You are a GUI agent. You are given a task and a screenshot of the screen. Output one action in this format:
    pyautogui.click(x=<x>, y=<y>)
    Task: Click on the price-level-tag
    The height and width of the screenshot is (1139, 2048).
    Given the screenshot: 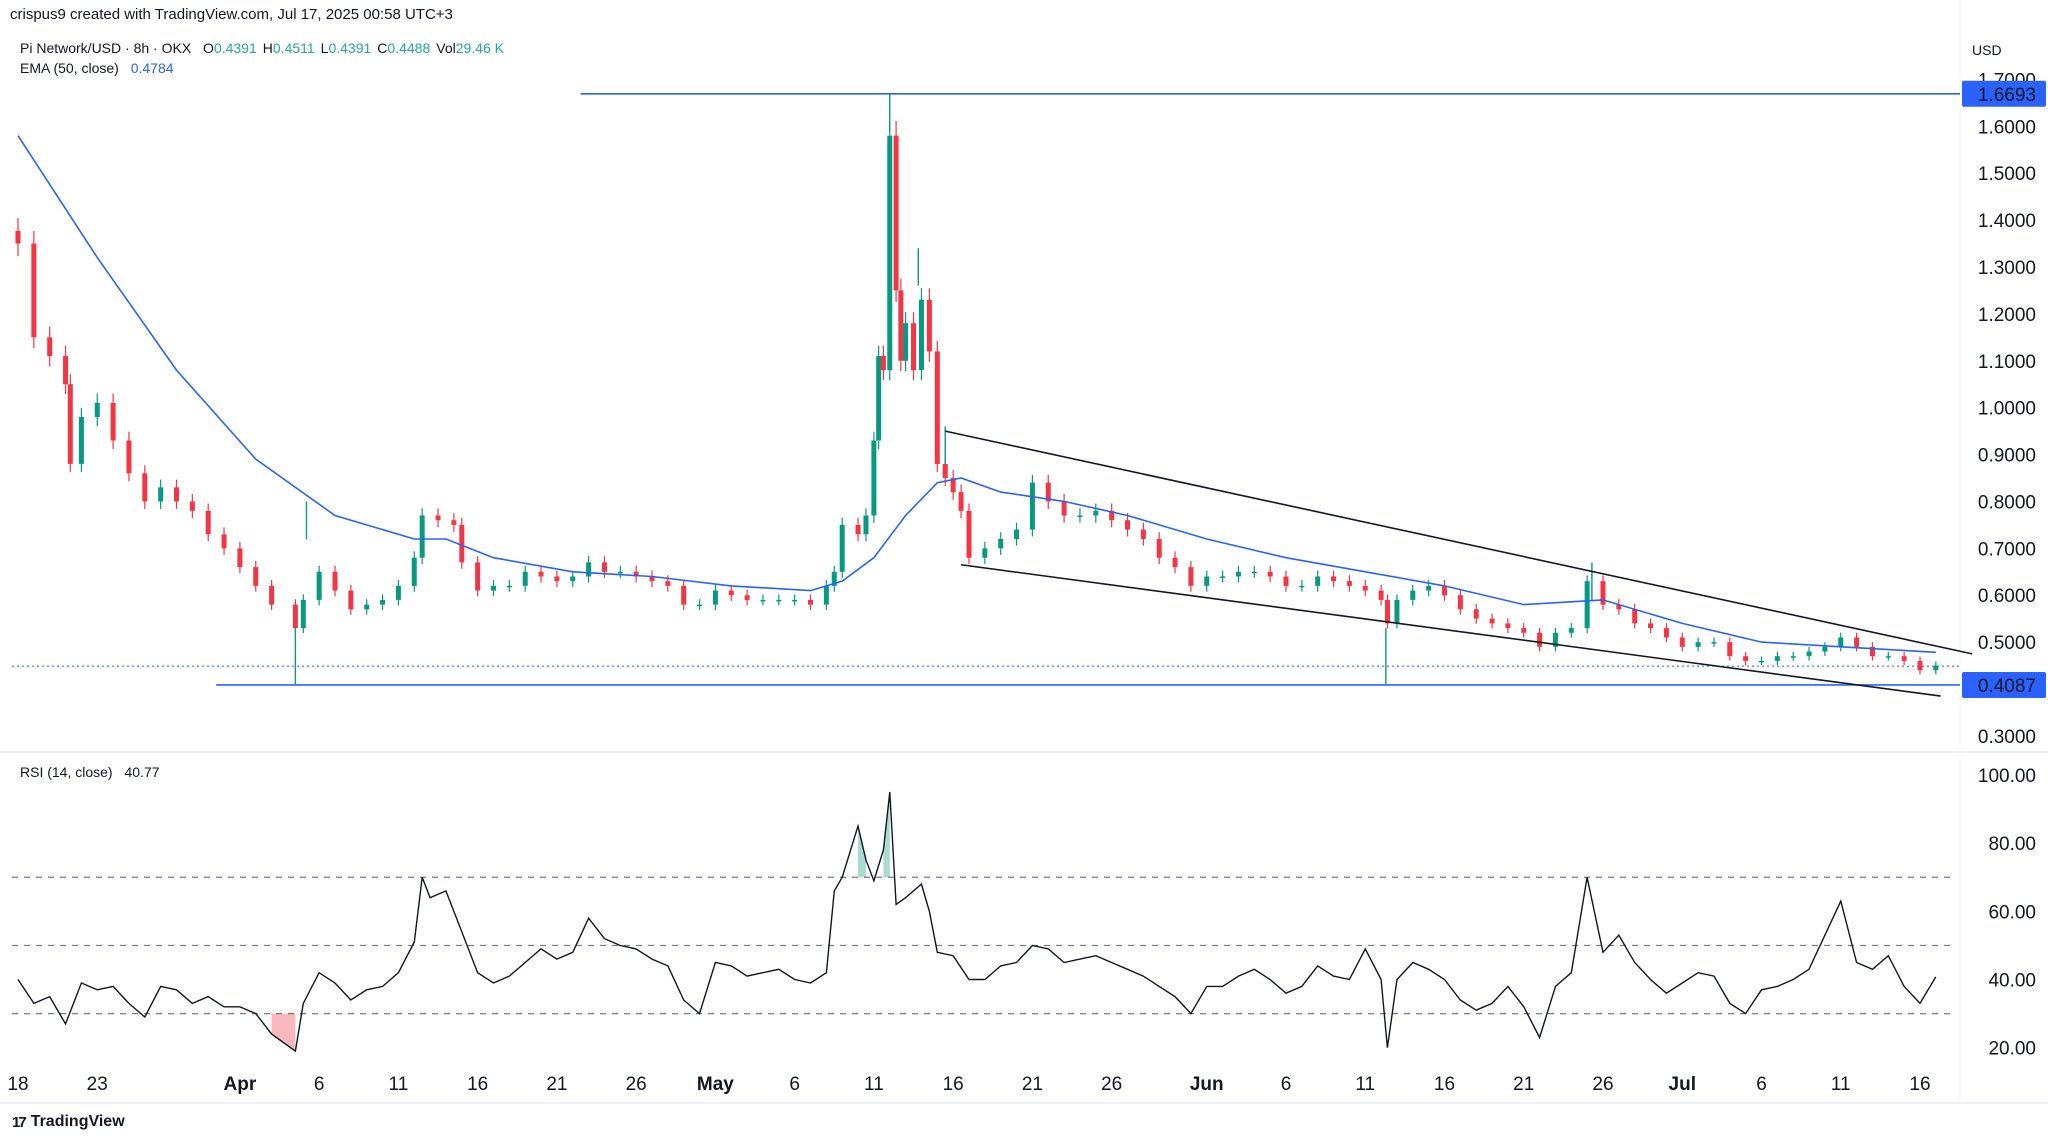 What is the action you would take?
    pyautogui.click(x=2004, y=93)
    